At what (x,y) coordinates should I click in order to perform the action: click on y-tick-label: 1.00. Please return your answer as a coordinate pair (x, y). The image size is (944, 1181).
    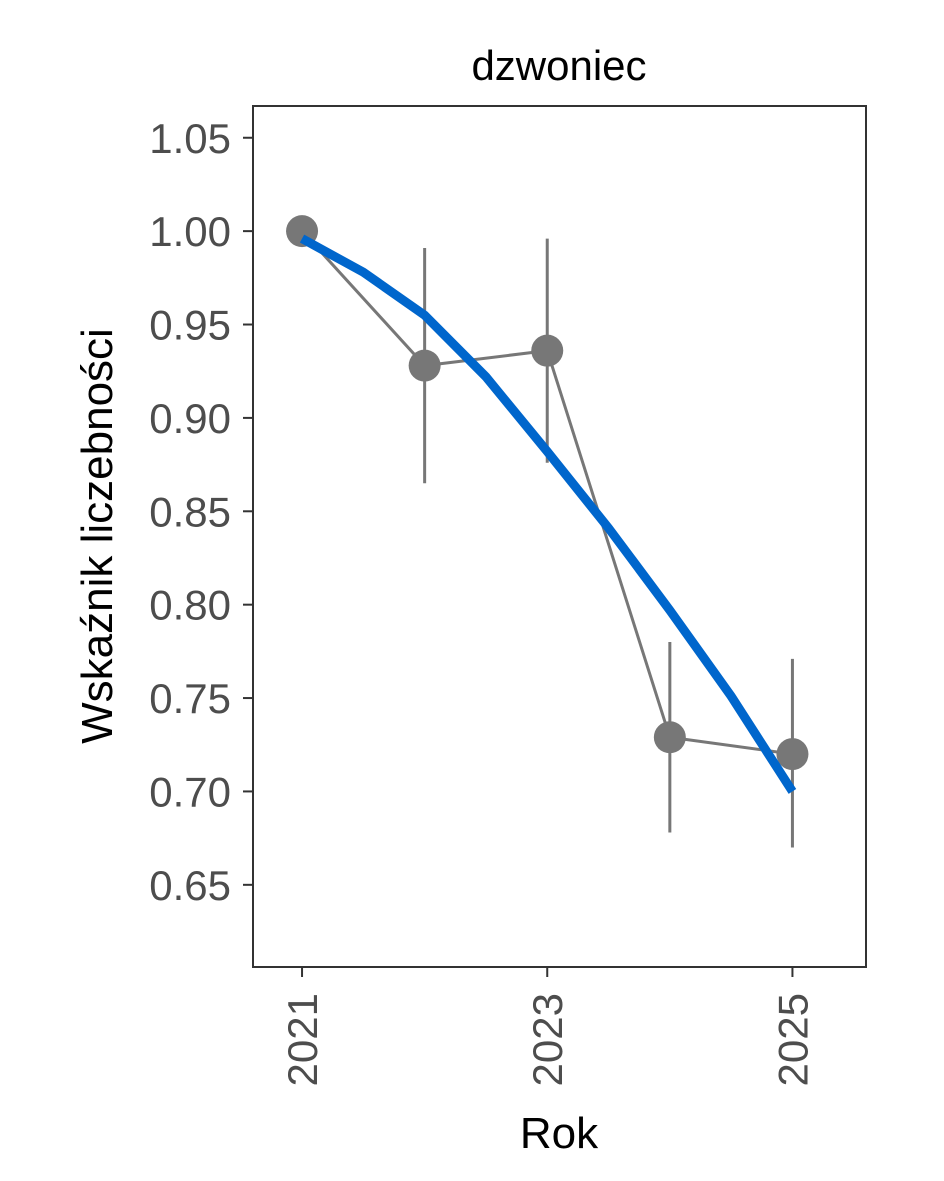
    Looking at the image, I should click on (190, 231).